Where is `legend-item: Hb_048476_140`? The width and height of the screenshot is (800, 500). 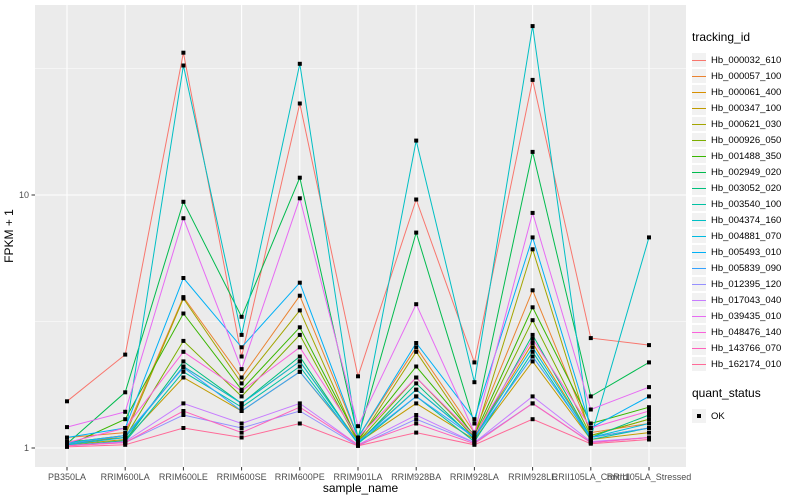
legend-item: Hb_048476_140 is located at coordinates (745, 332).